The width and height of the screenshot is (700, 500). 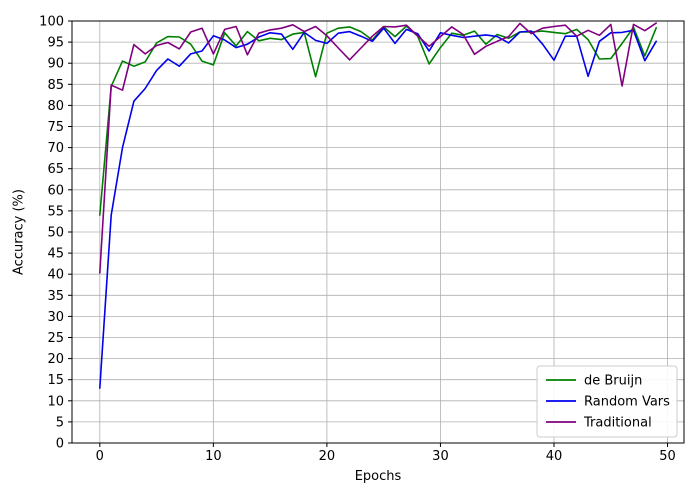 I want to click on y-tick-label-5: 25, so click(x=55, y=338).